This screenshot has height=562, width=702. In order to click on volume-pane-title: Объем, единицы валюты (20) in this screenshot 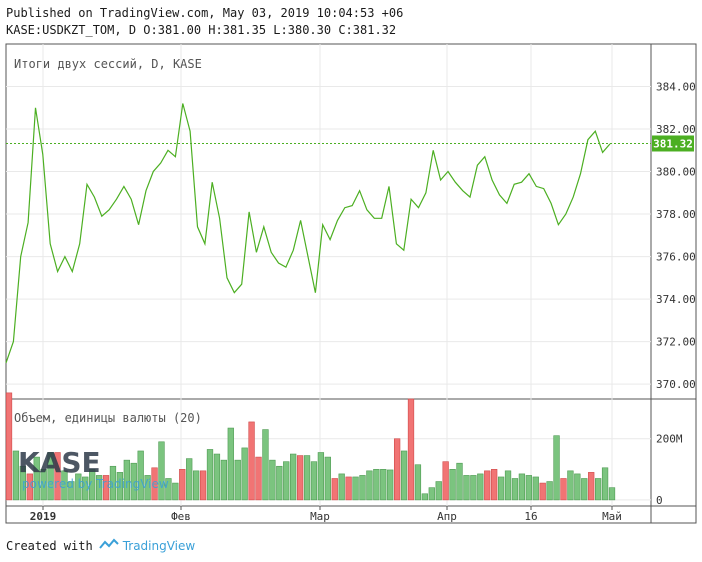, I will do `click(108, 418)`.